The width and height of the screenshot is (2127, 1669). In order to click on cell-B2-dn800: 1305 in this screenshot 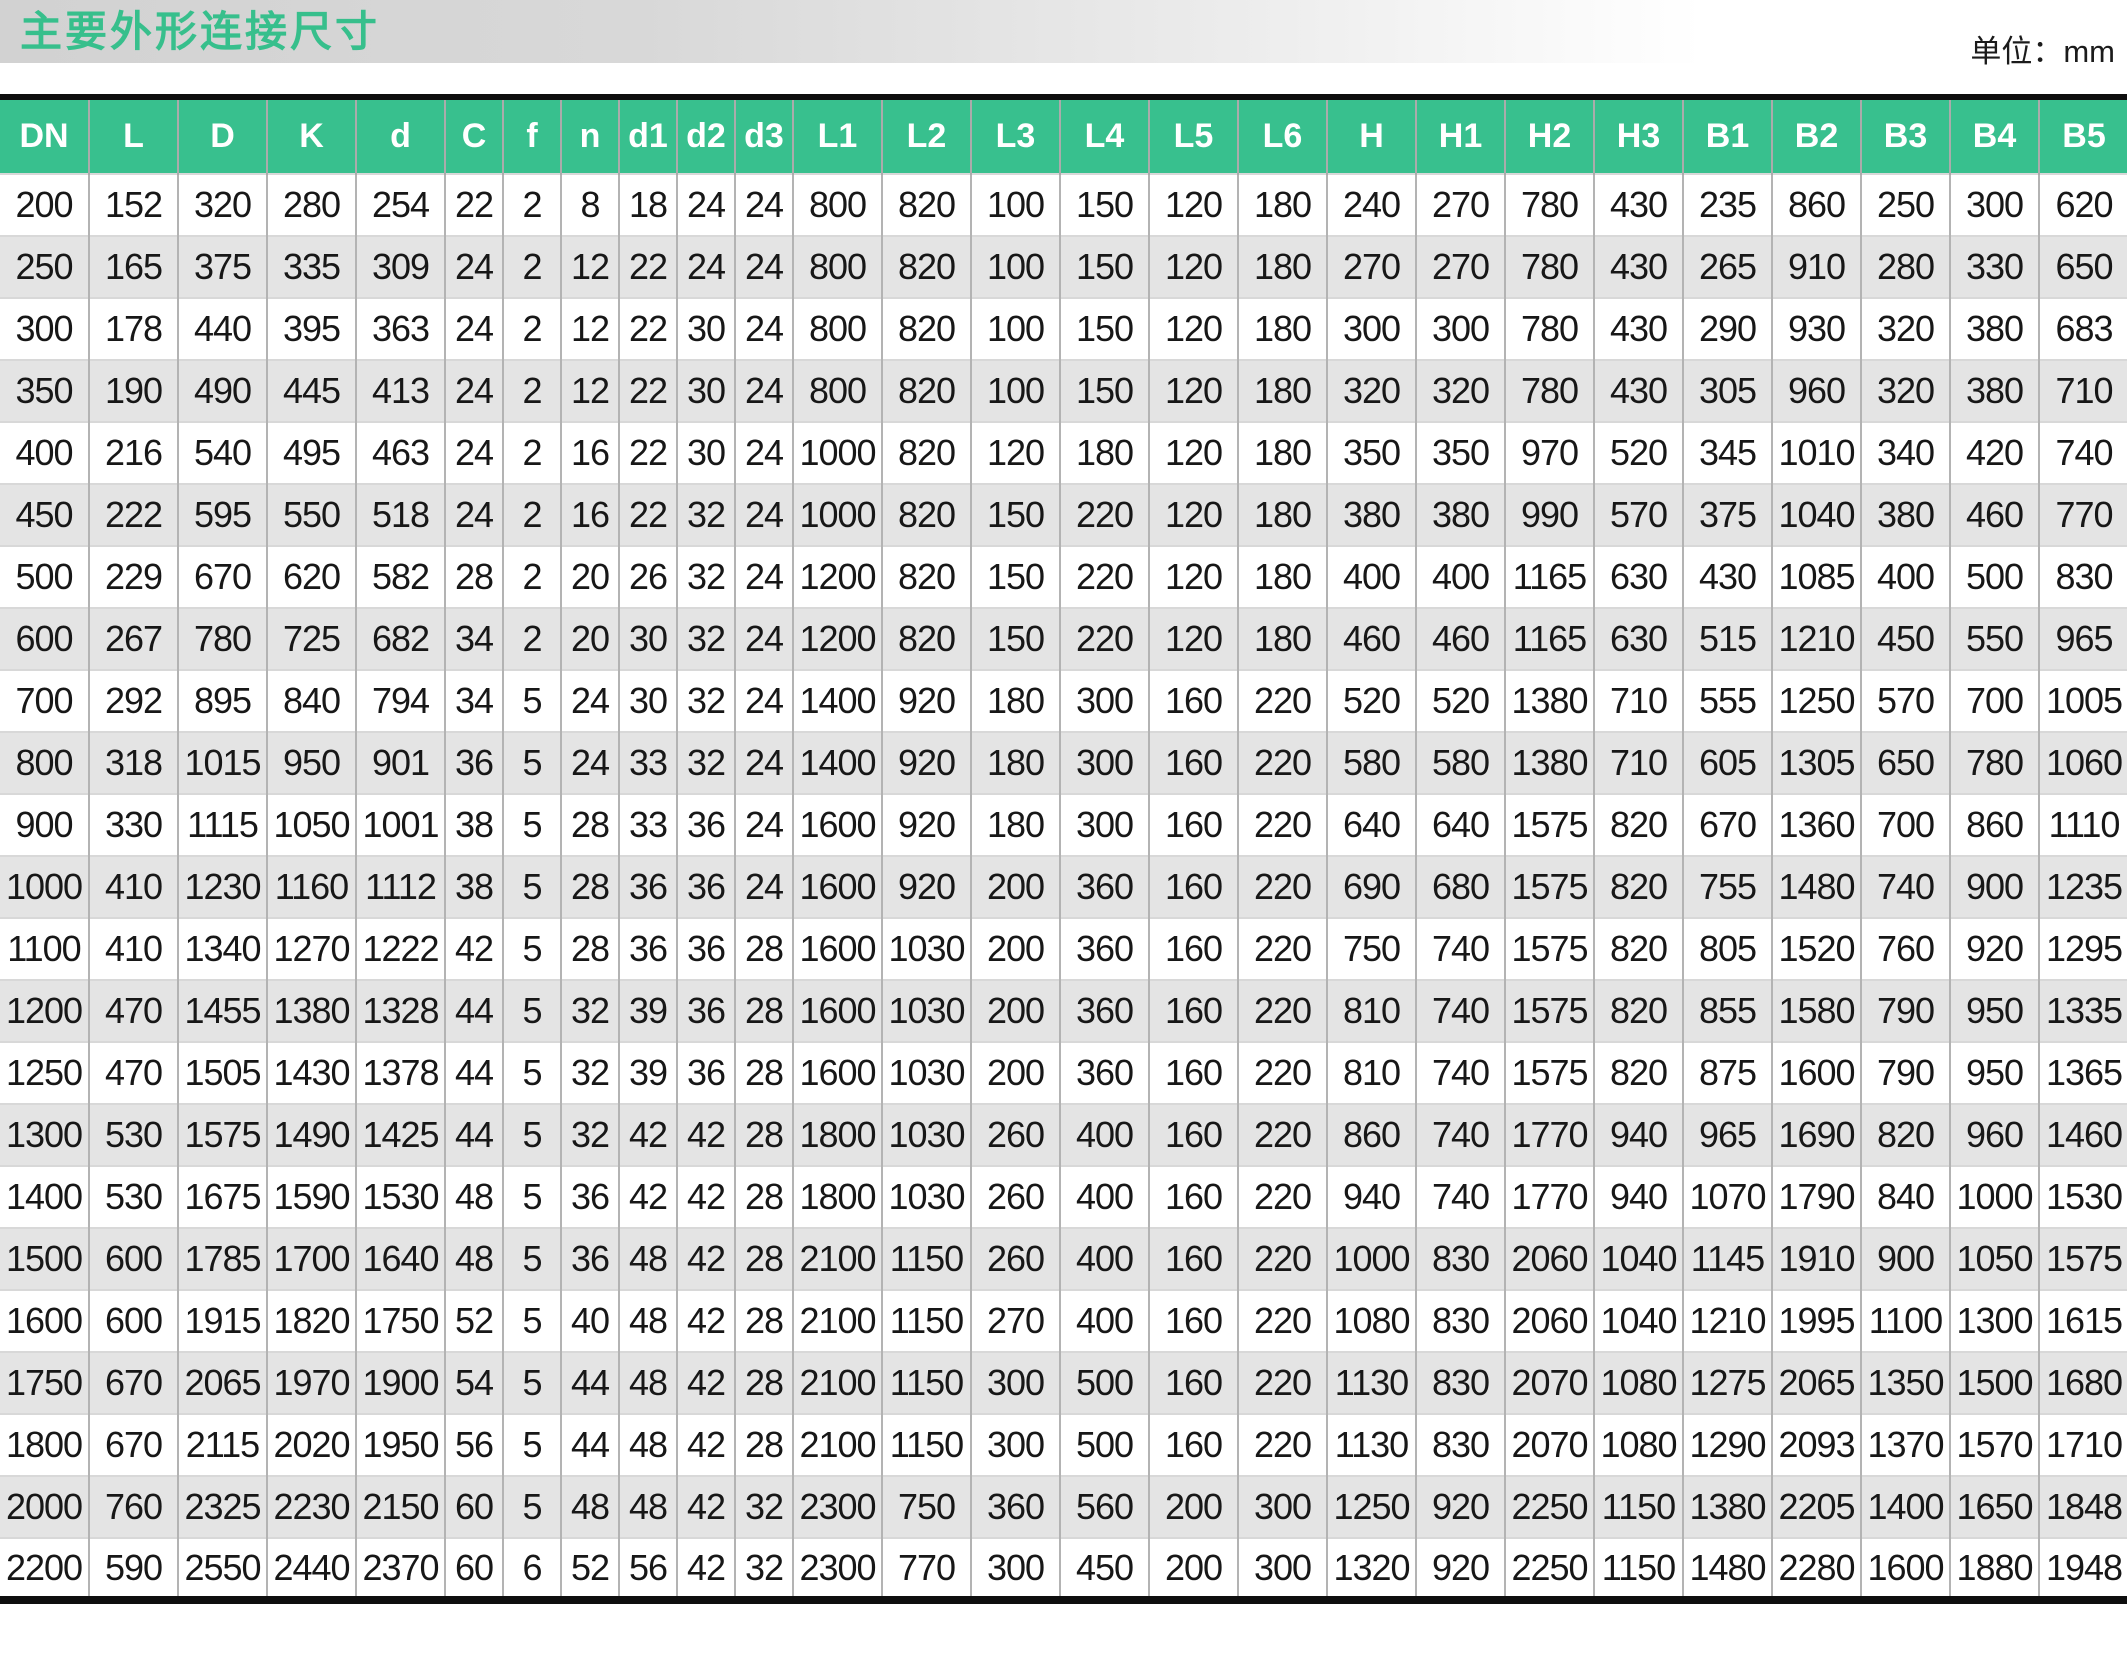, I will do `click(1817, 762)`.